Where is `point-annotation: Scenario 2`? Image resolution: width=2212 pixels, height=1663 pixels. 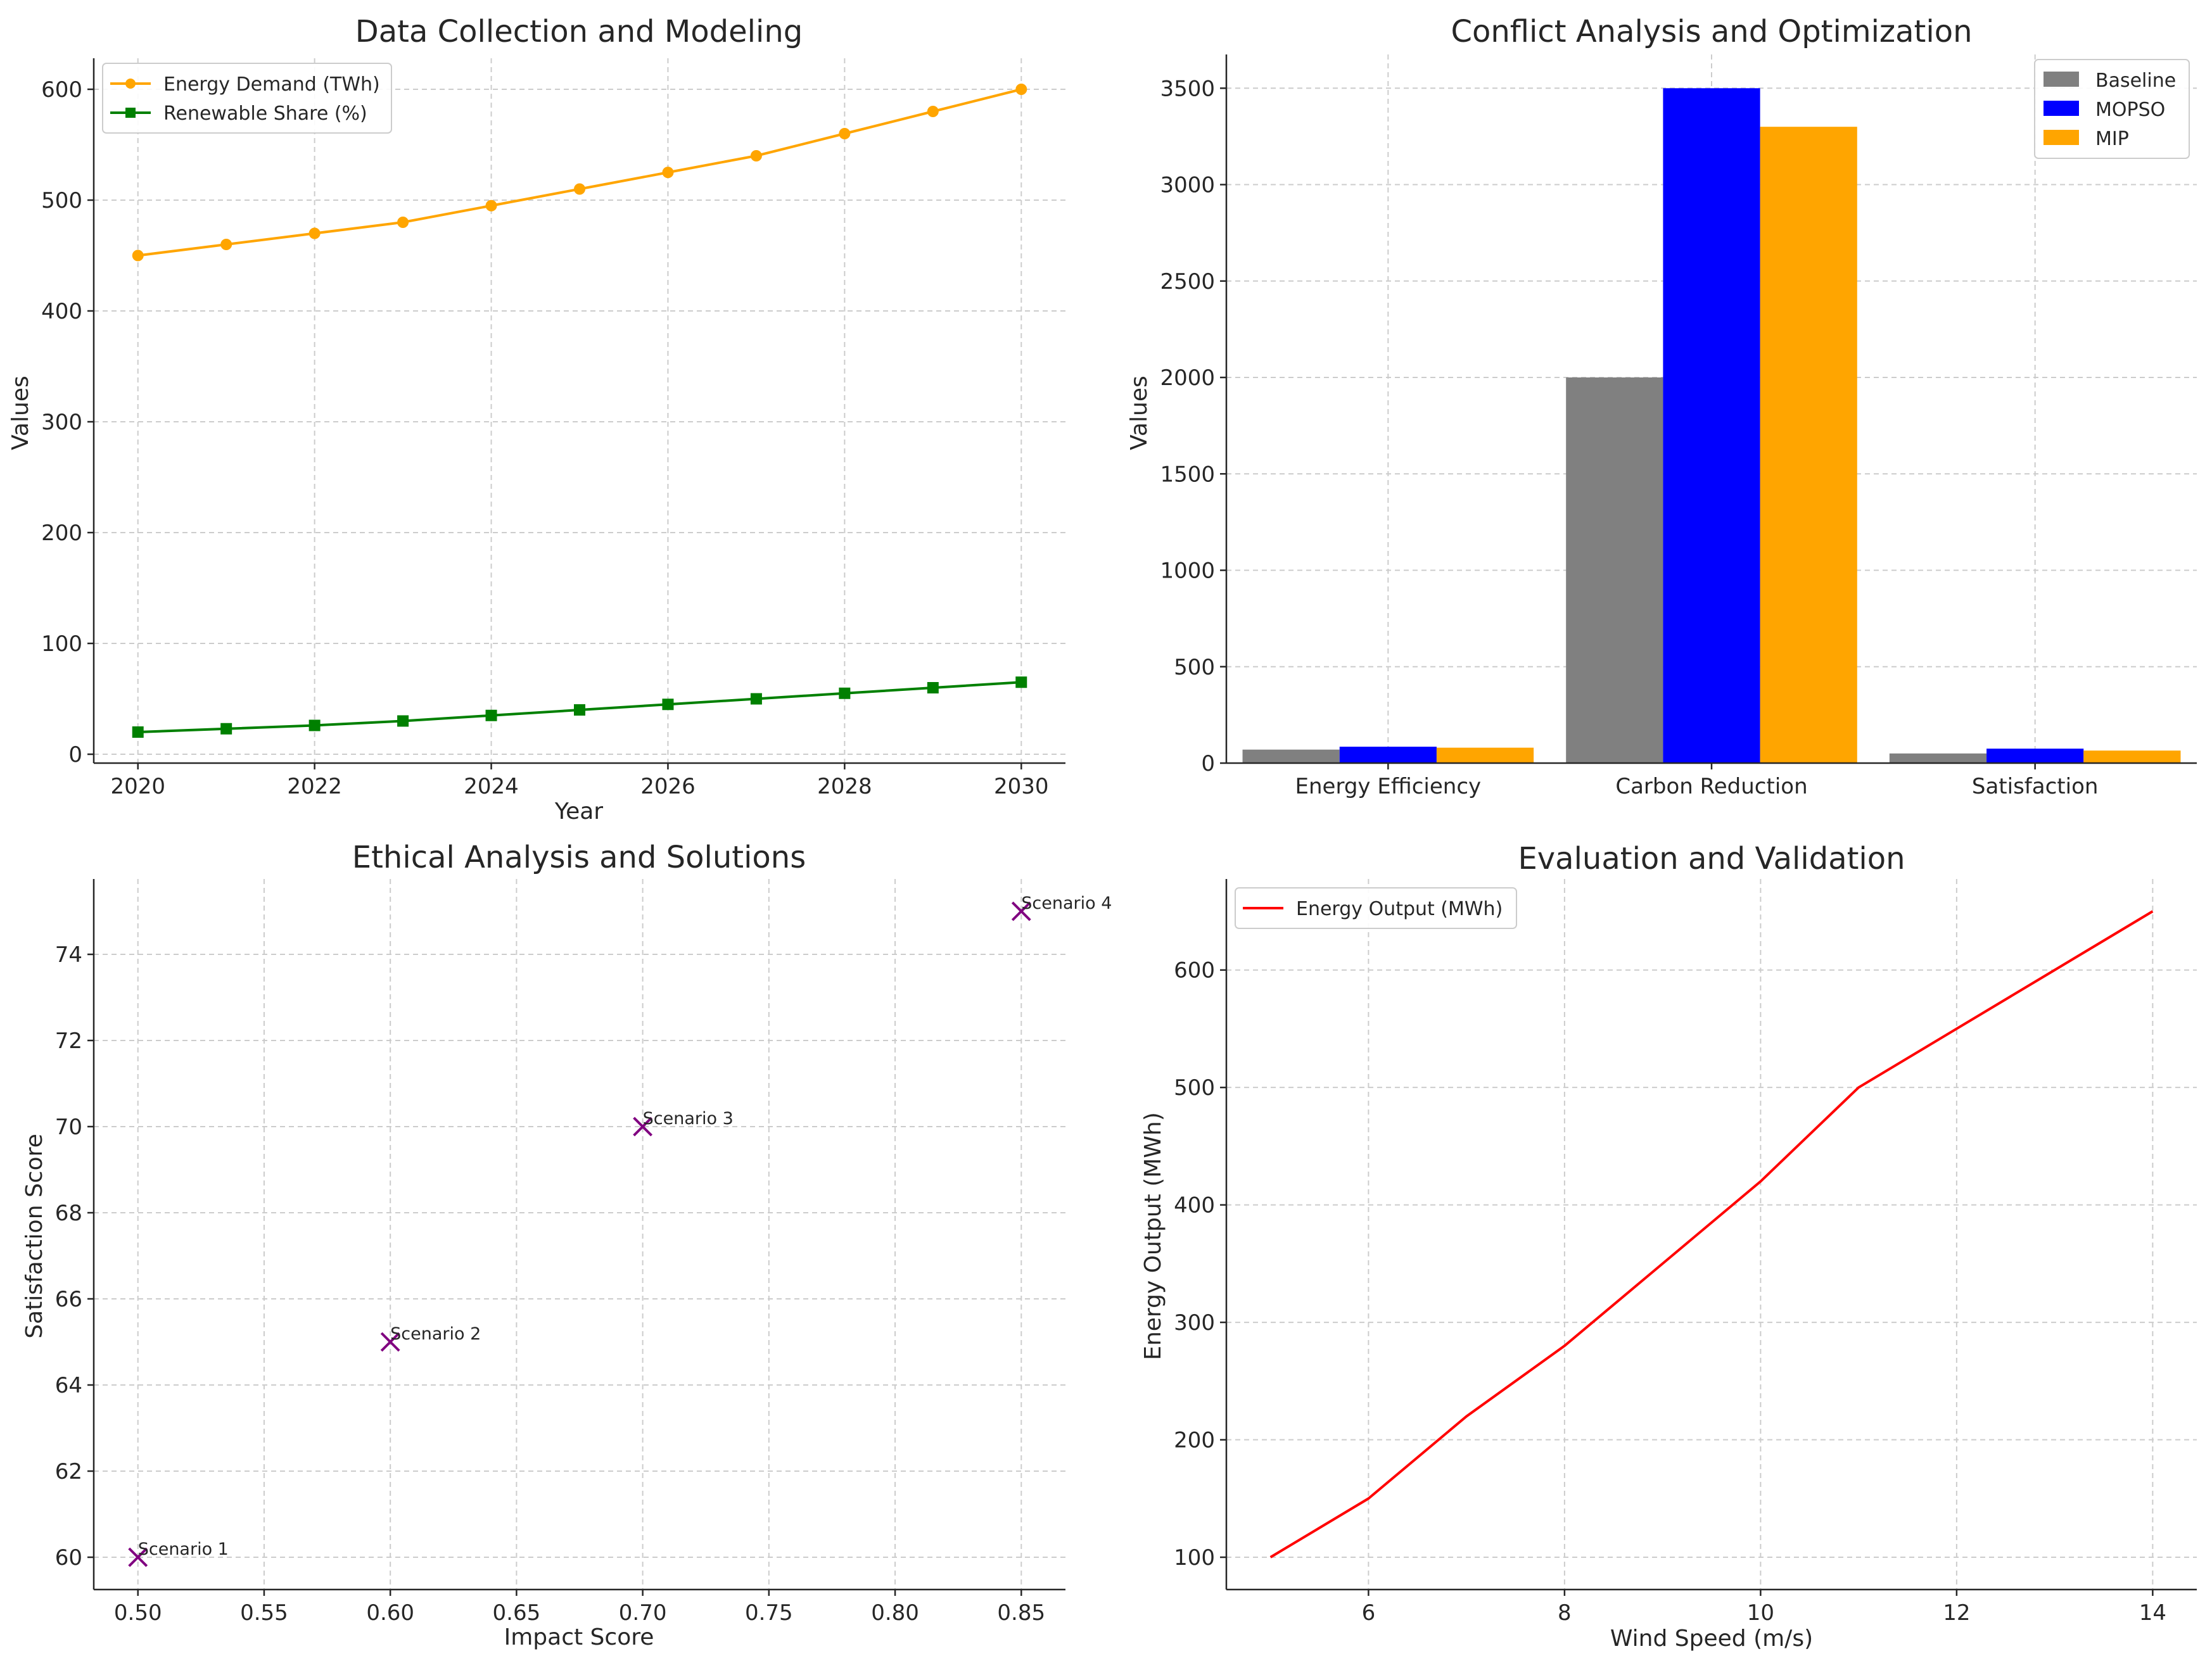
point-annotation: Scenario 2 is located at coordinates (435, 1334).